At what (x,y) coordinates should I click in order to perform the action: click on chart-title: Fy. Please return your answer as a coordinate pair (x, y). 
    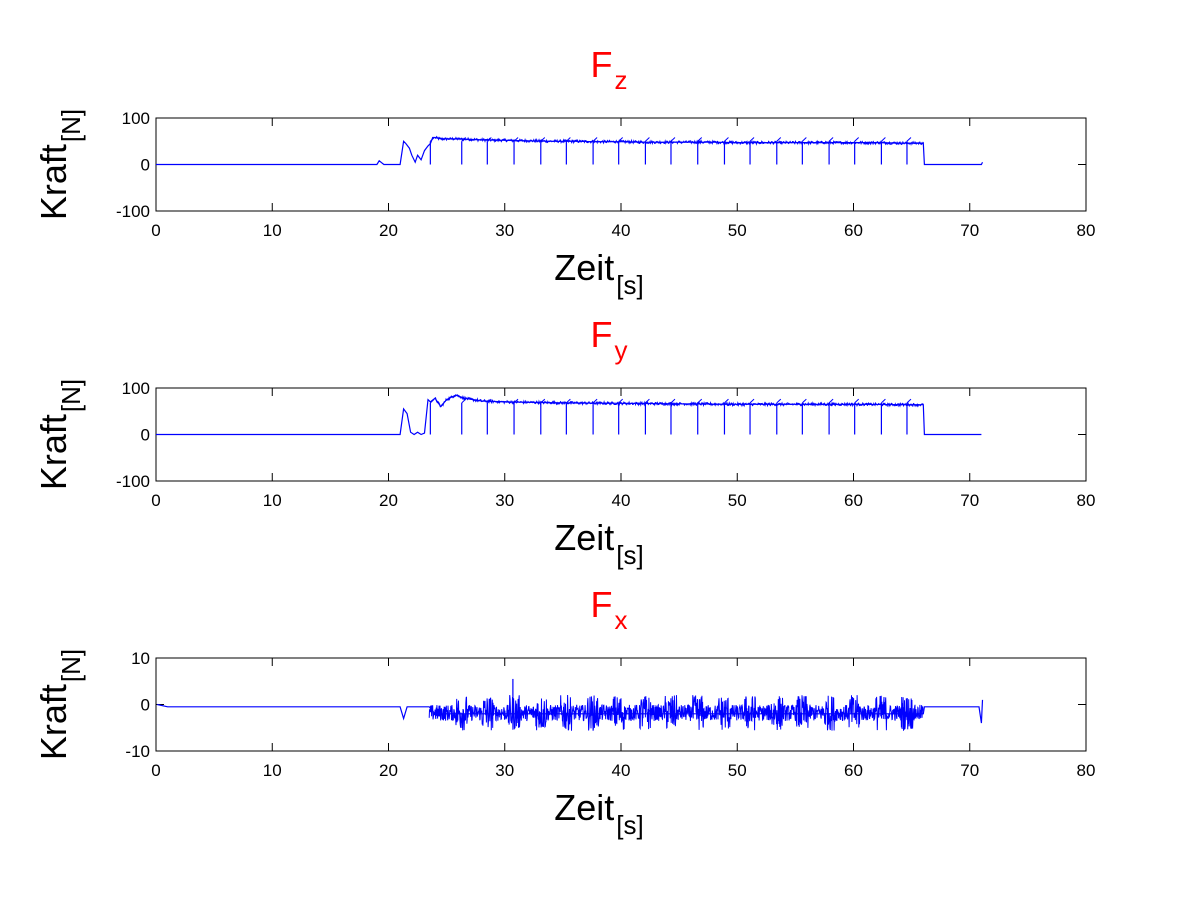
    Looking at the image, I should click on (609, 339).